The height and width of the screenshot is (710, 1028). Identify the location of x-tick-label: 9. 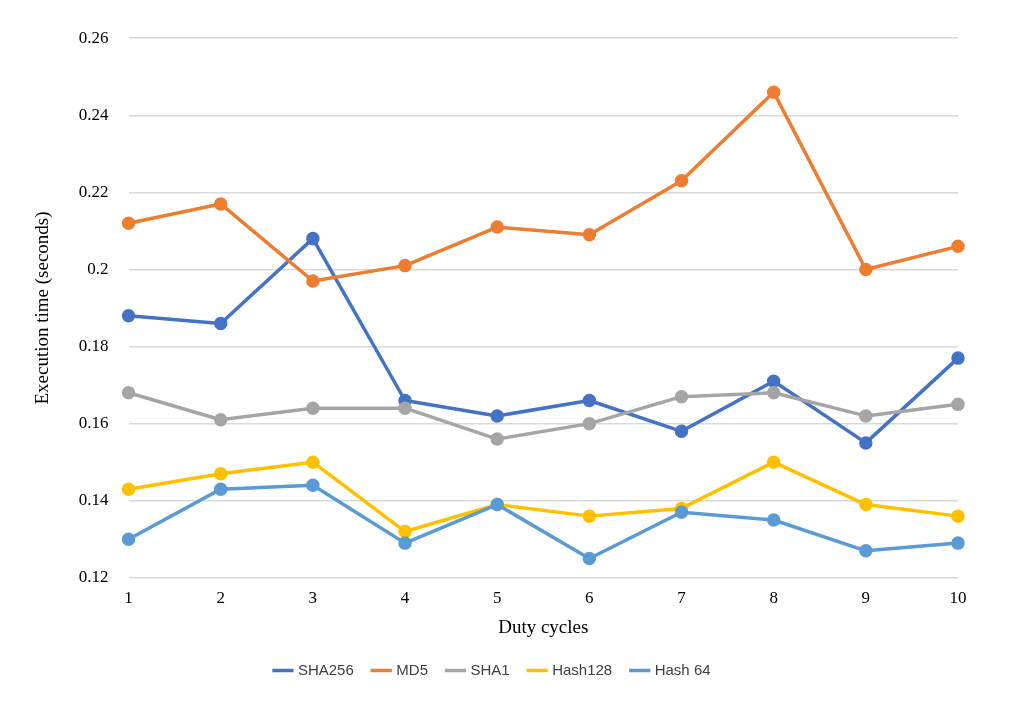
(866, 598).